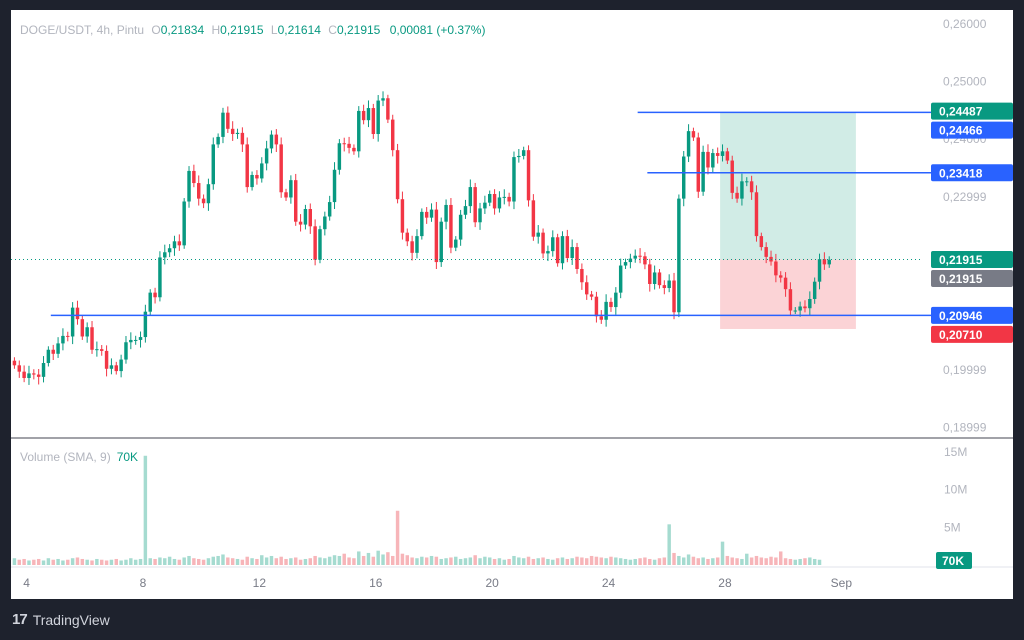 The width and height of the screenshot is (1024, 640). What do you see at coordinates (972, 278) in the screenshot?
I see `price-tag: 0,21915` at bounding box center [972, 278].